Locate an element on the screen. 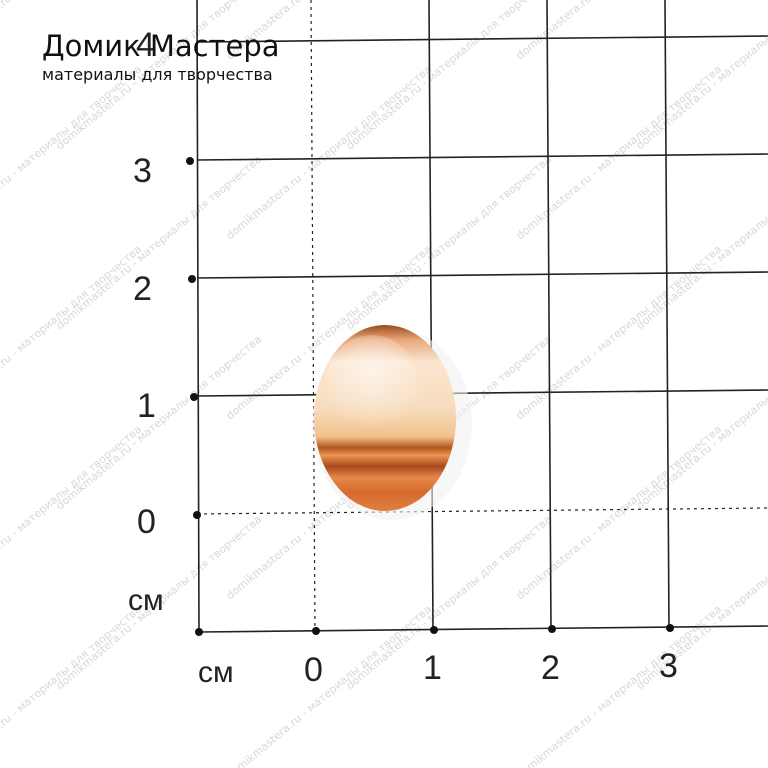 Image resolution: width=768 pixels, height=768 pixels. y-label: 4 is located at coordinates (145, 45).